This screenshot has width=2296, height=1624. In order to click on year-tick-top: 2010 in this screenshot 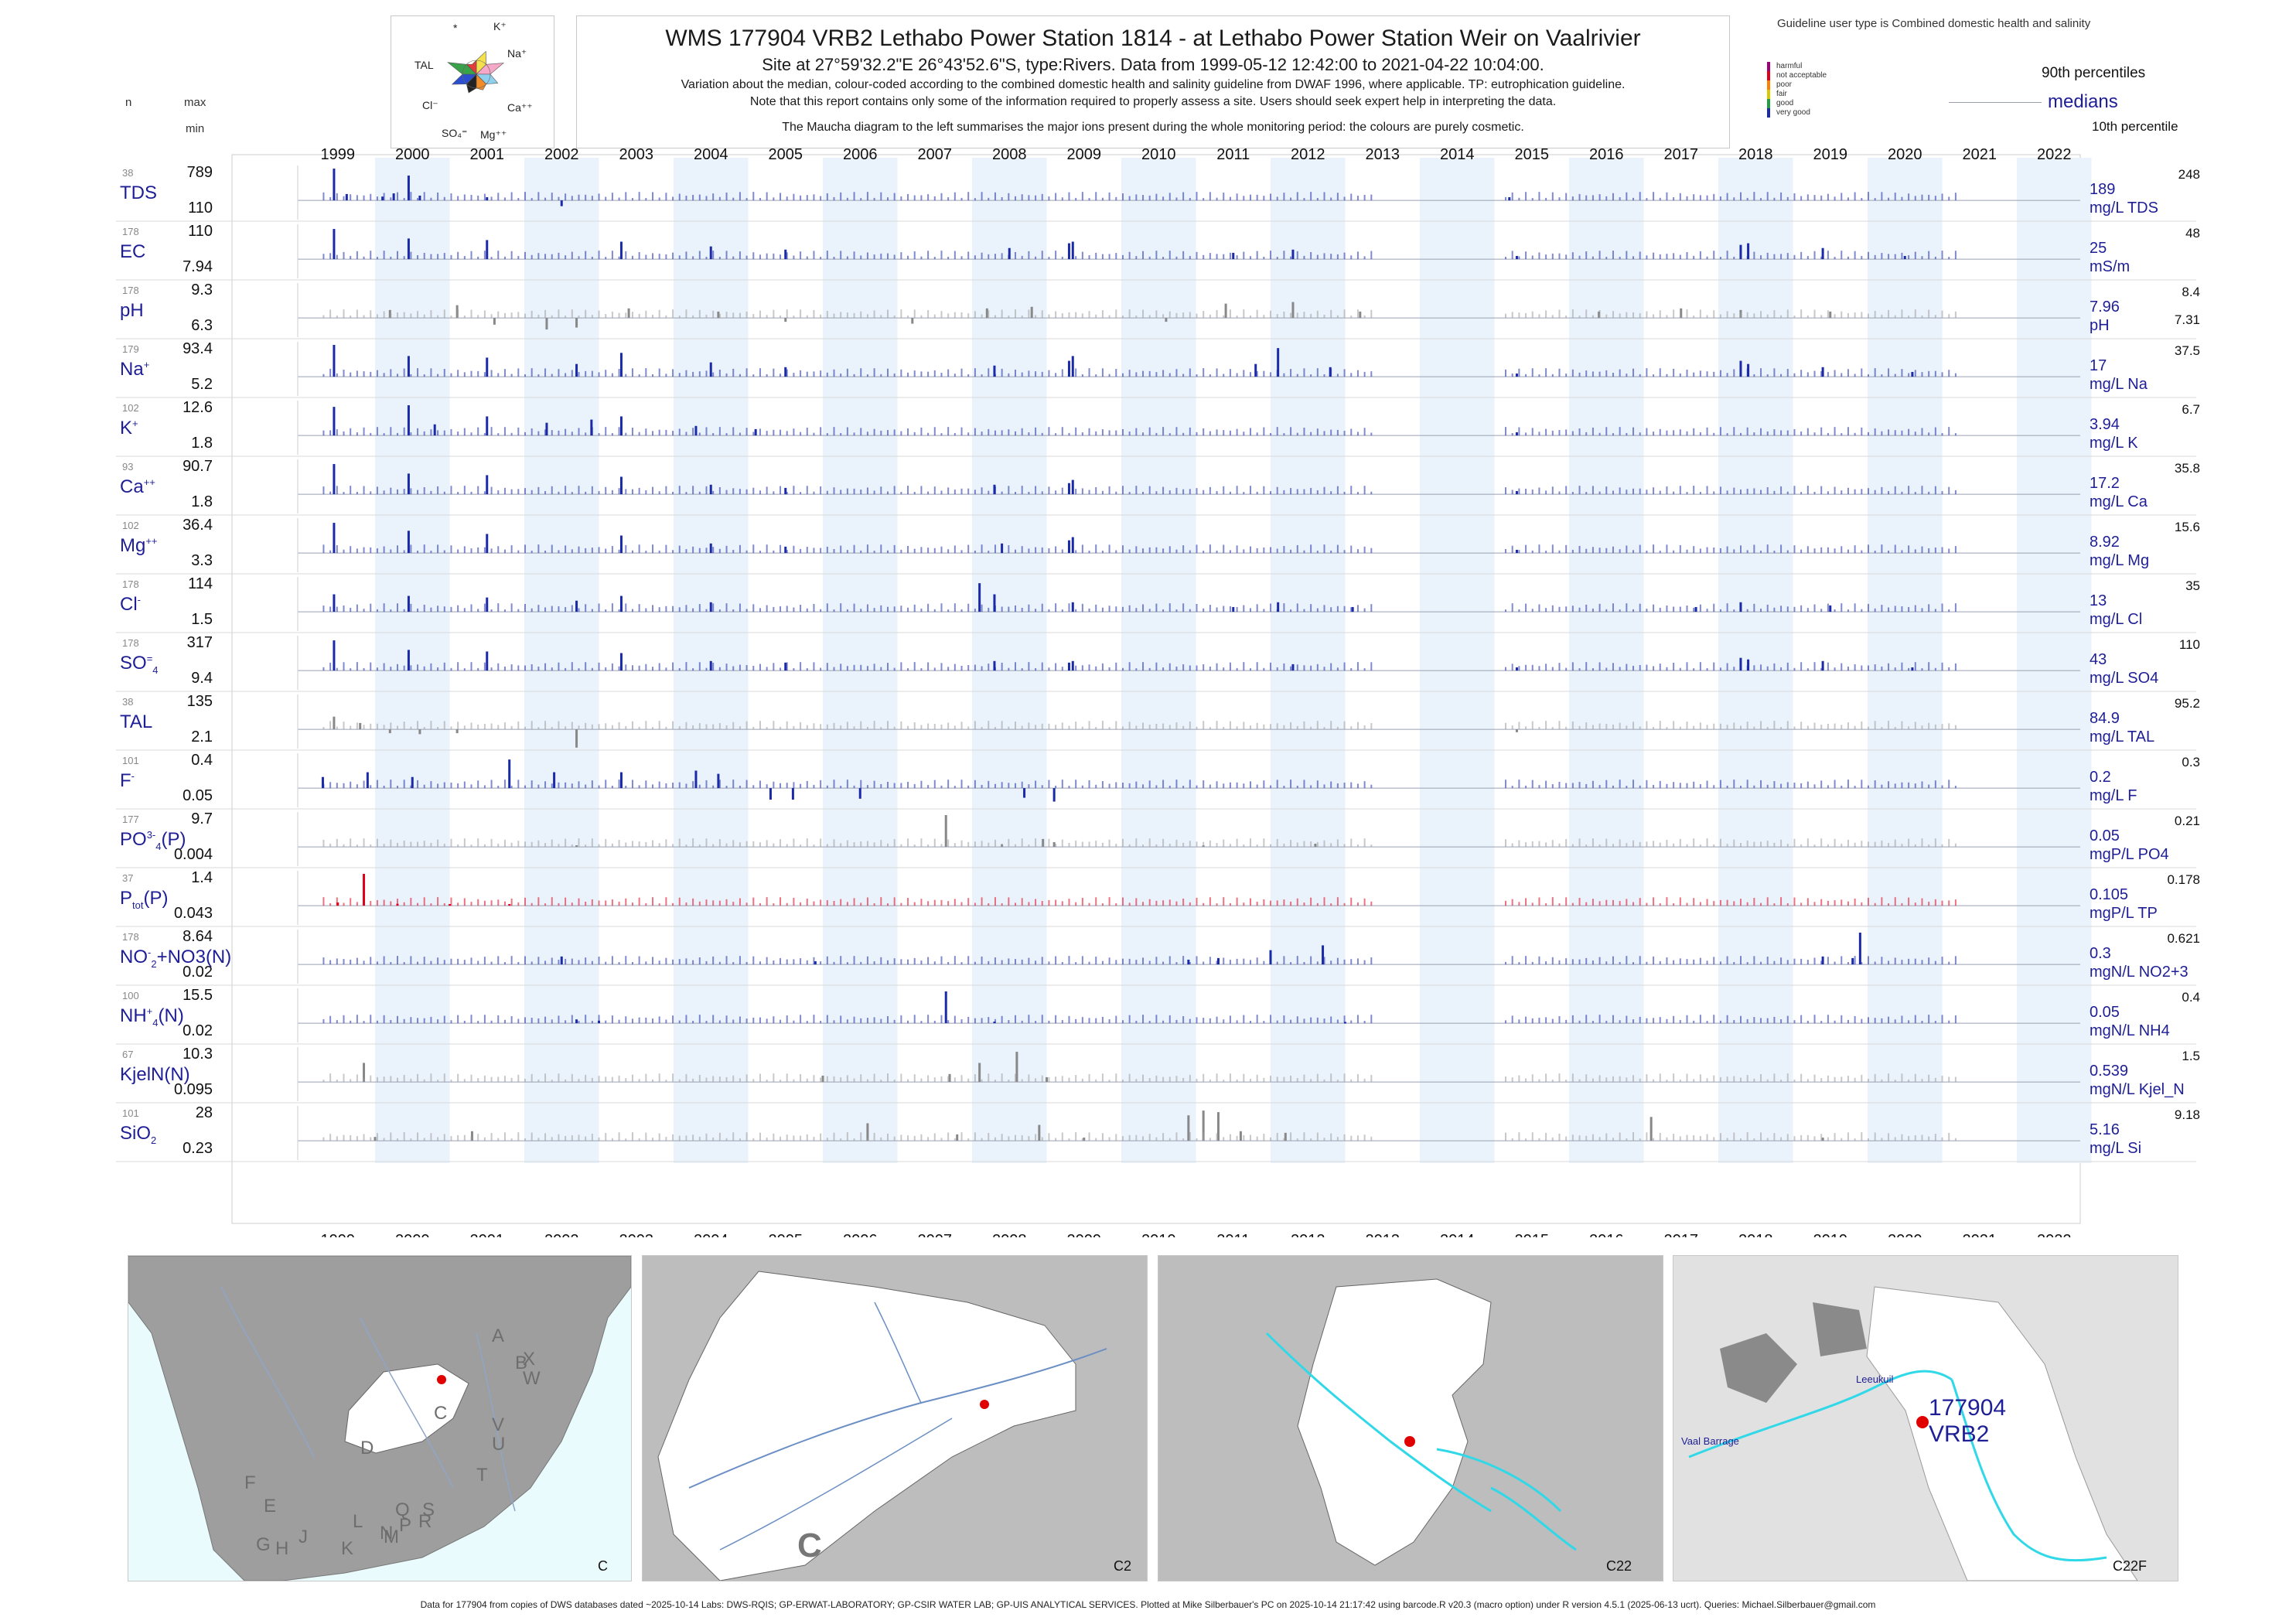, I will do `click(1158, 154)`.